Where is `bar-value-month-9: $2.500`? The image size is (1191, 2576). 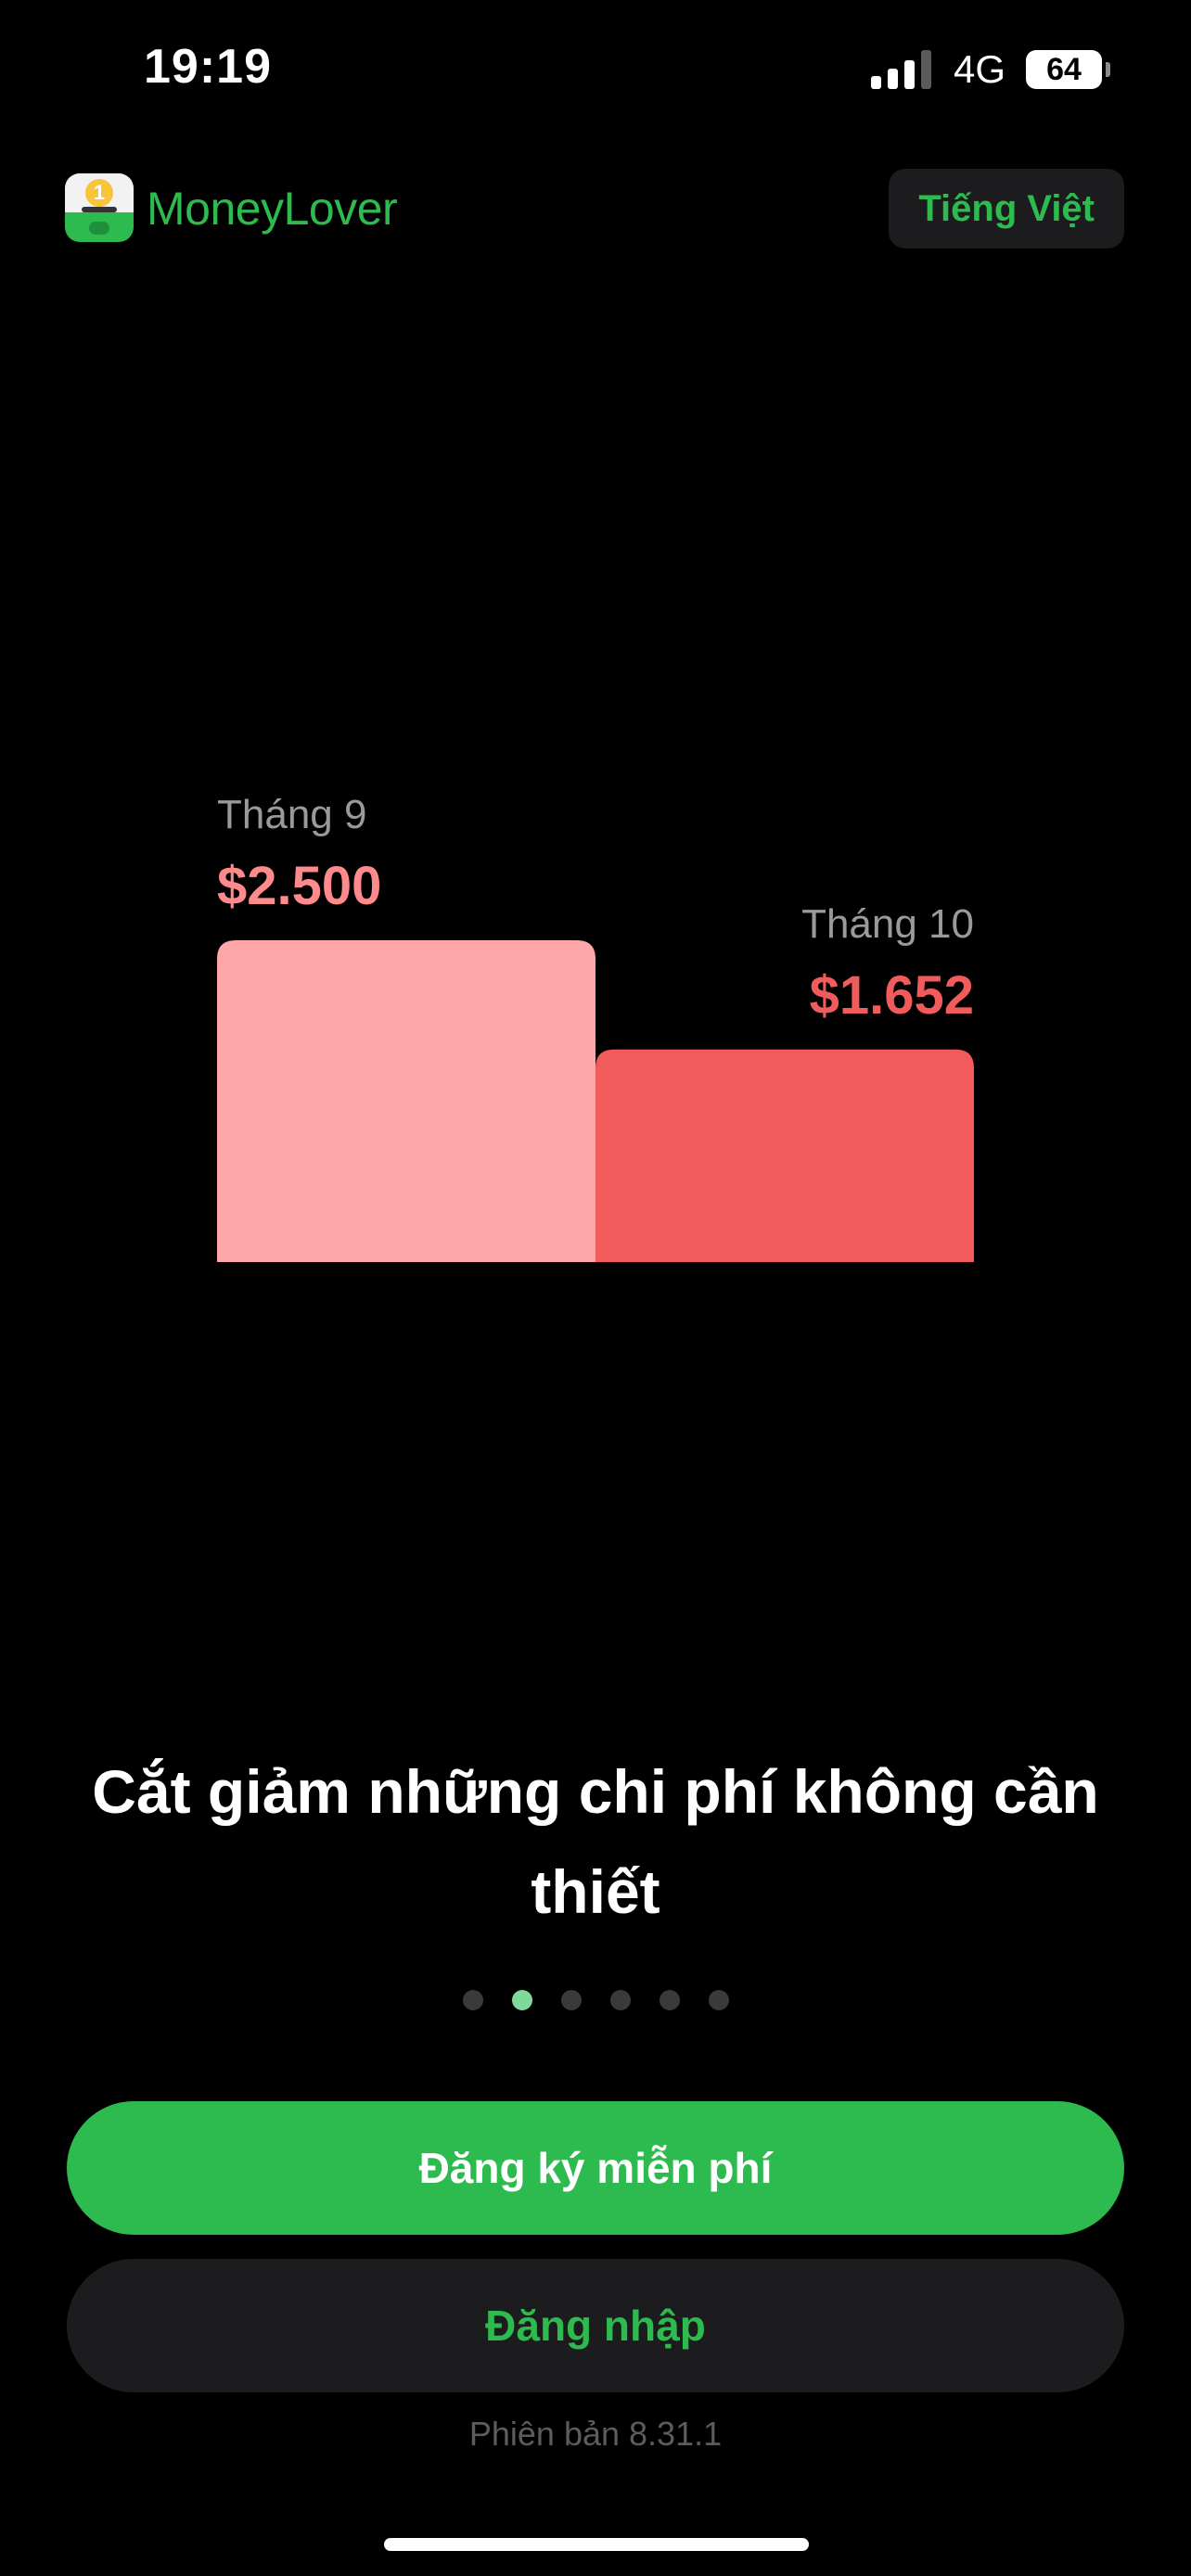
bar-value-month-9: $2.500 is located at coordinates (299, 886).